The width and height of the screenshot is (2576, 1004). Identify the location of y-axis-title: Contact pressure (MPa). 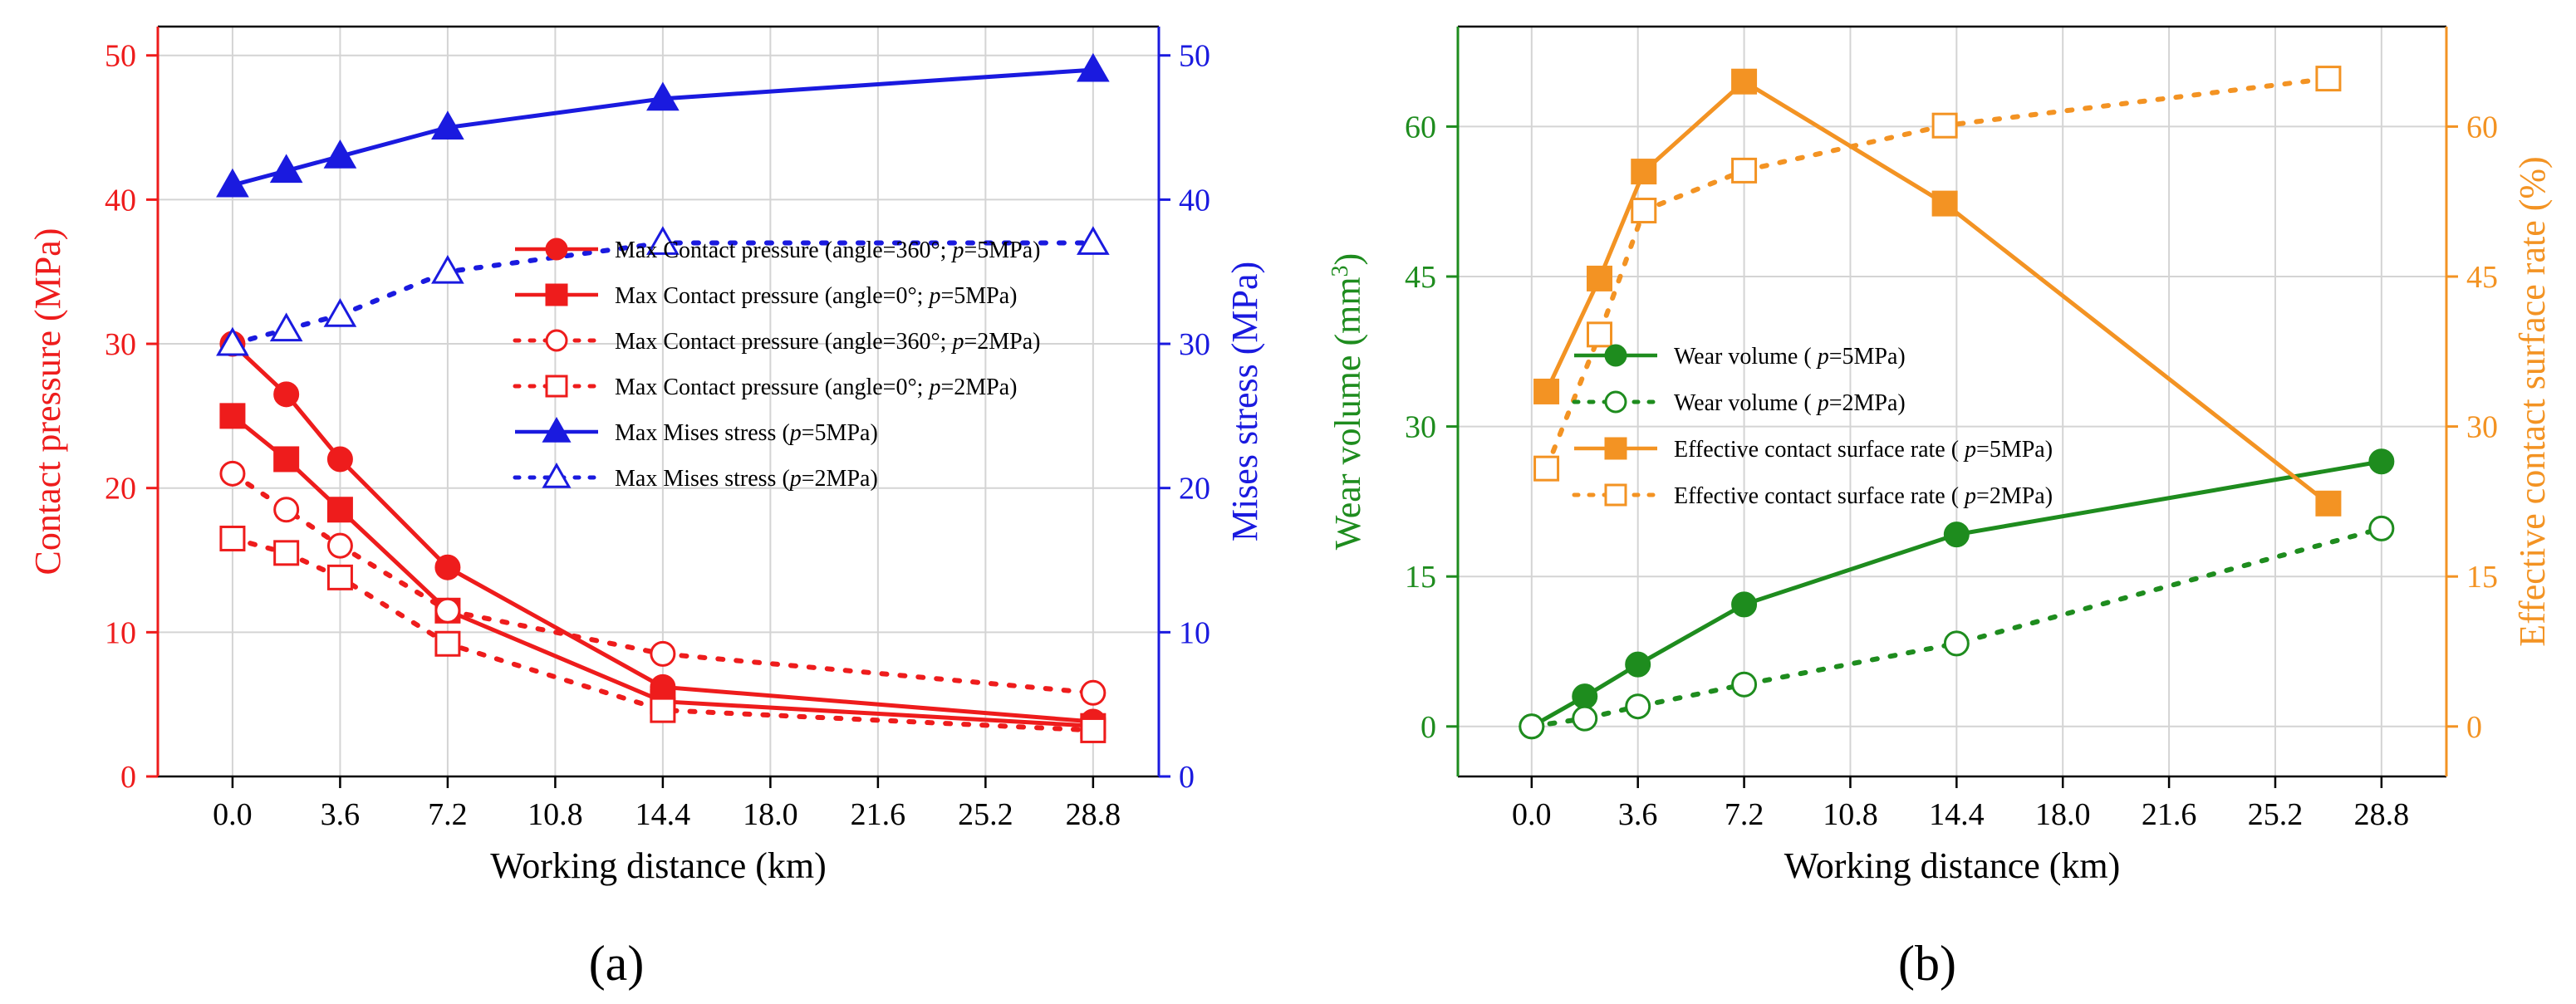
(47, 401).